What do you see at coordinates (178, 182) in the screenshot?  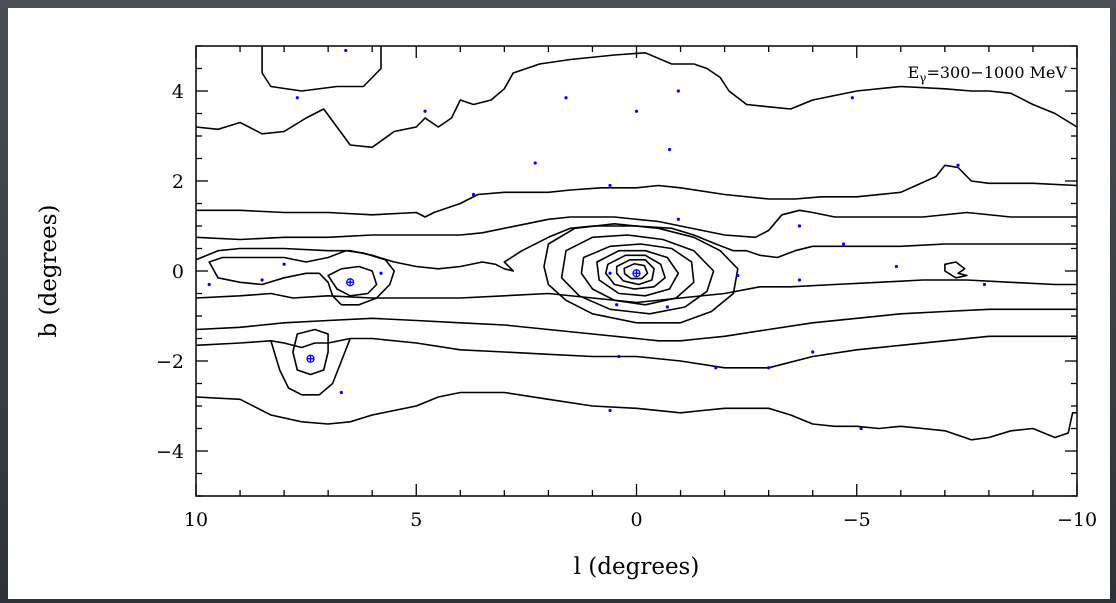 I see `y-tick-label: 2` at bounding box center [178, 182].